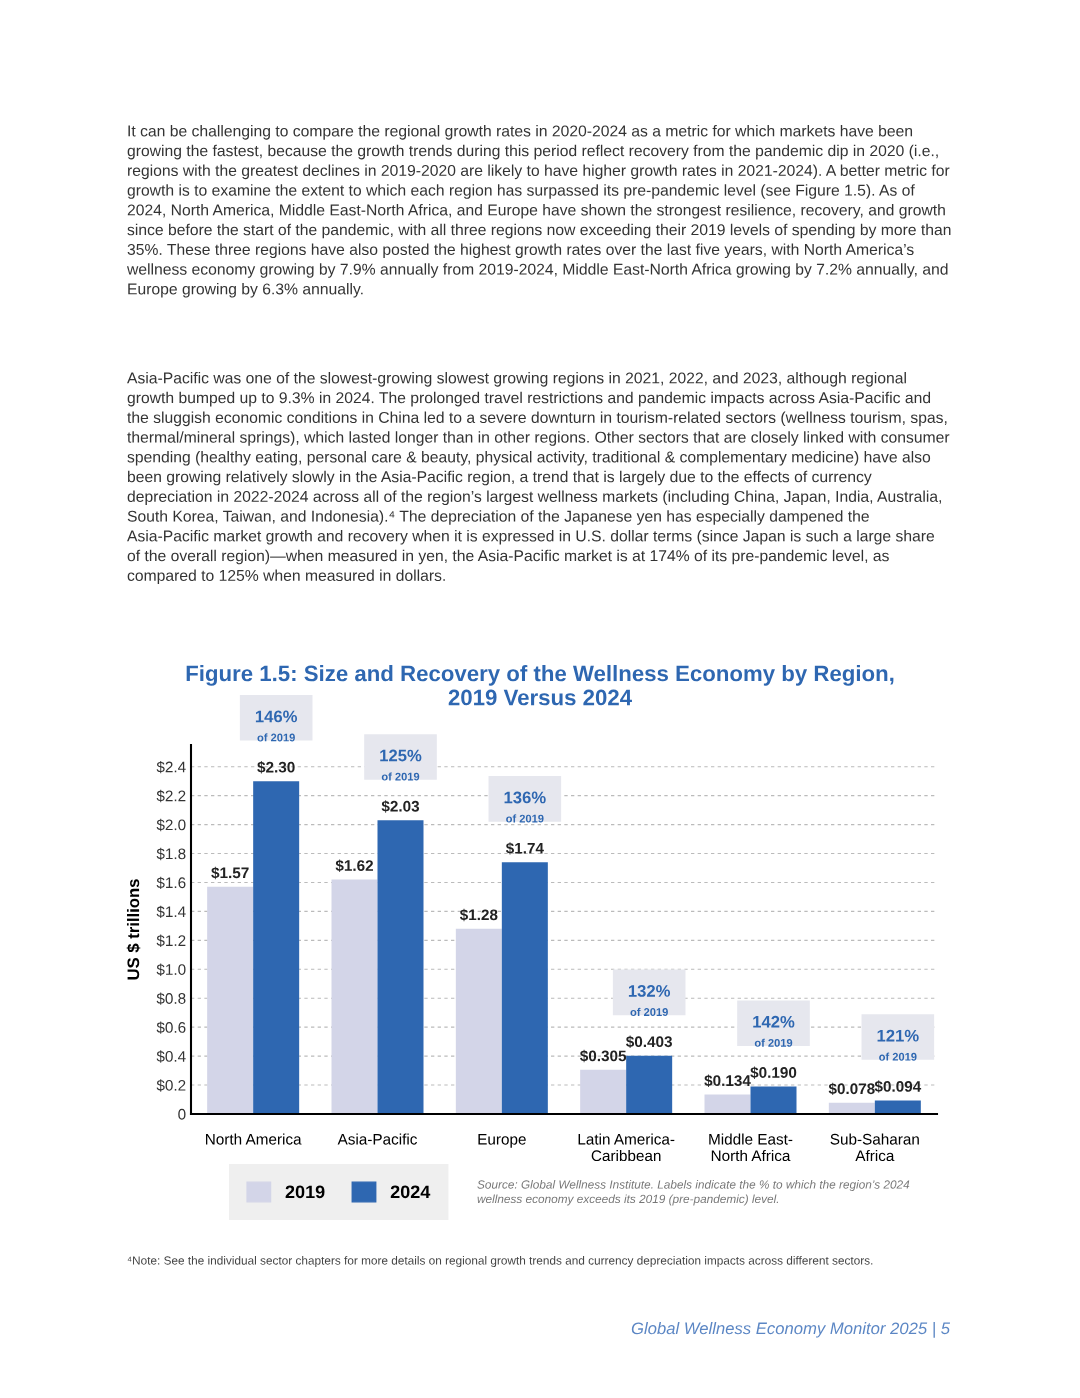 The width and height of the screenshot is (1080, 1398). Describe the element at coordinates (774, 1031) in the screenshot. I see `annotation: 142% of 2019` at that location.